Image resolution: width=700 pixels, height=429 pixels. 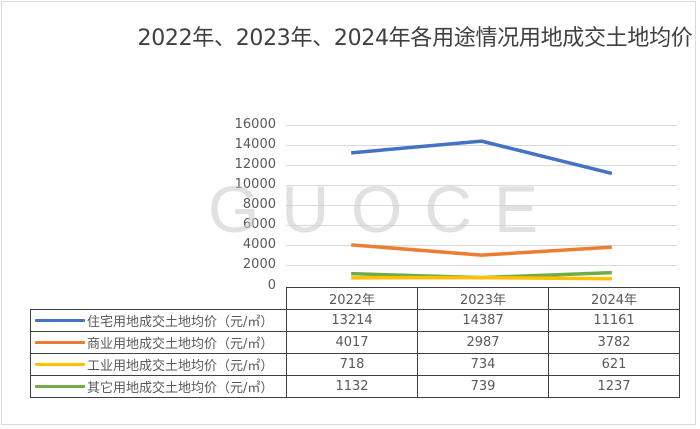 I want to click on table-row: 其它用地成交土地均价（元/㎡） 1132 739 1237, so click(x=355, y=386).